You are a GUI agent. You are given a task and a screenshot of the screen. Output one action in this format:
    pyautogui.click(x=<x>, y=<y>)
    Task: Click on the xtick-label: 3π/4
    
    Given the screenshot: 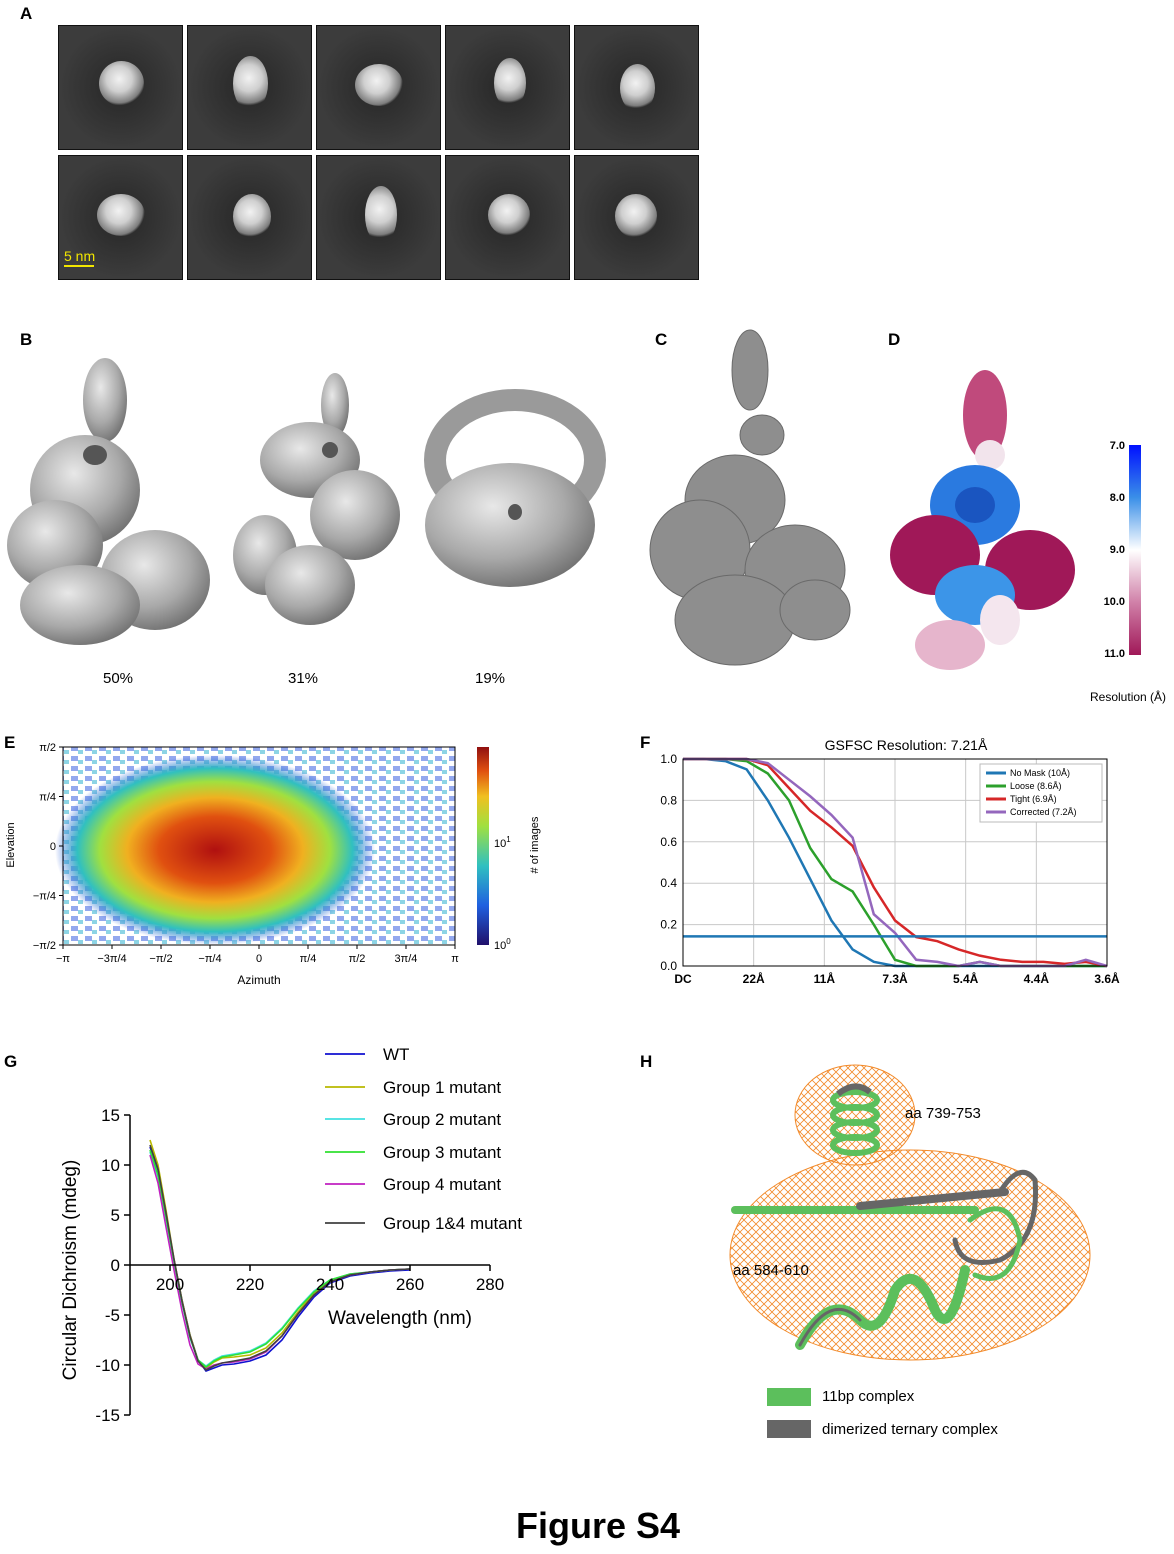 What is the action you would take?
    pyautogui.click(x=406, y=959)
    